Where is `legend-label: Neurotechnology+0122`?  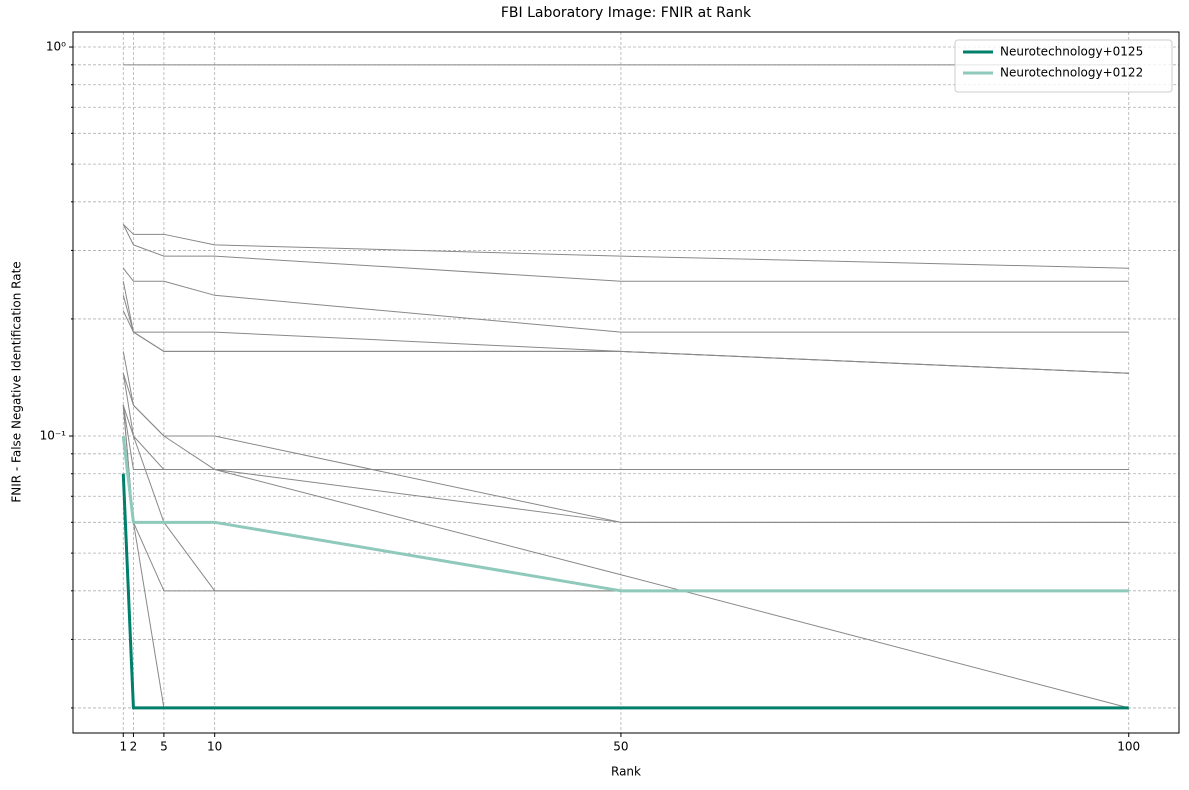 legend-label: Neurotechnology+0122 is located at coordinates (1071, 73).